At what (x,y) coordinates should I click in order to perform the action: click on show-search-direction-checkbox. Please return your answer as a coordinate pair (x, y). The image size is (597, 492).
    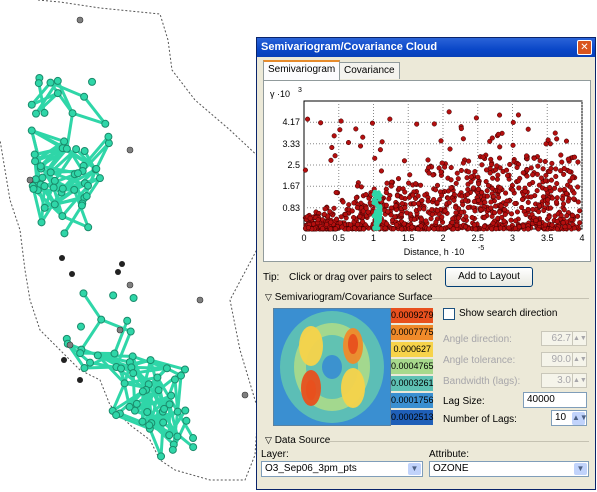
    Looking at the image, I should click on (449, 314).